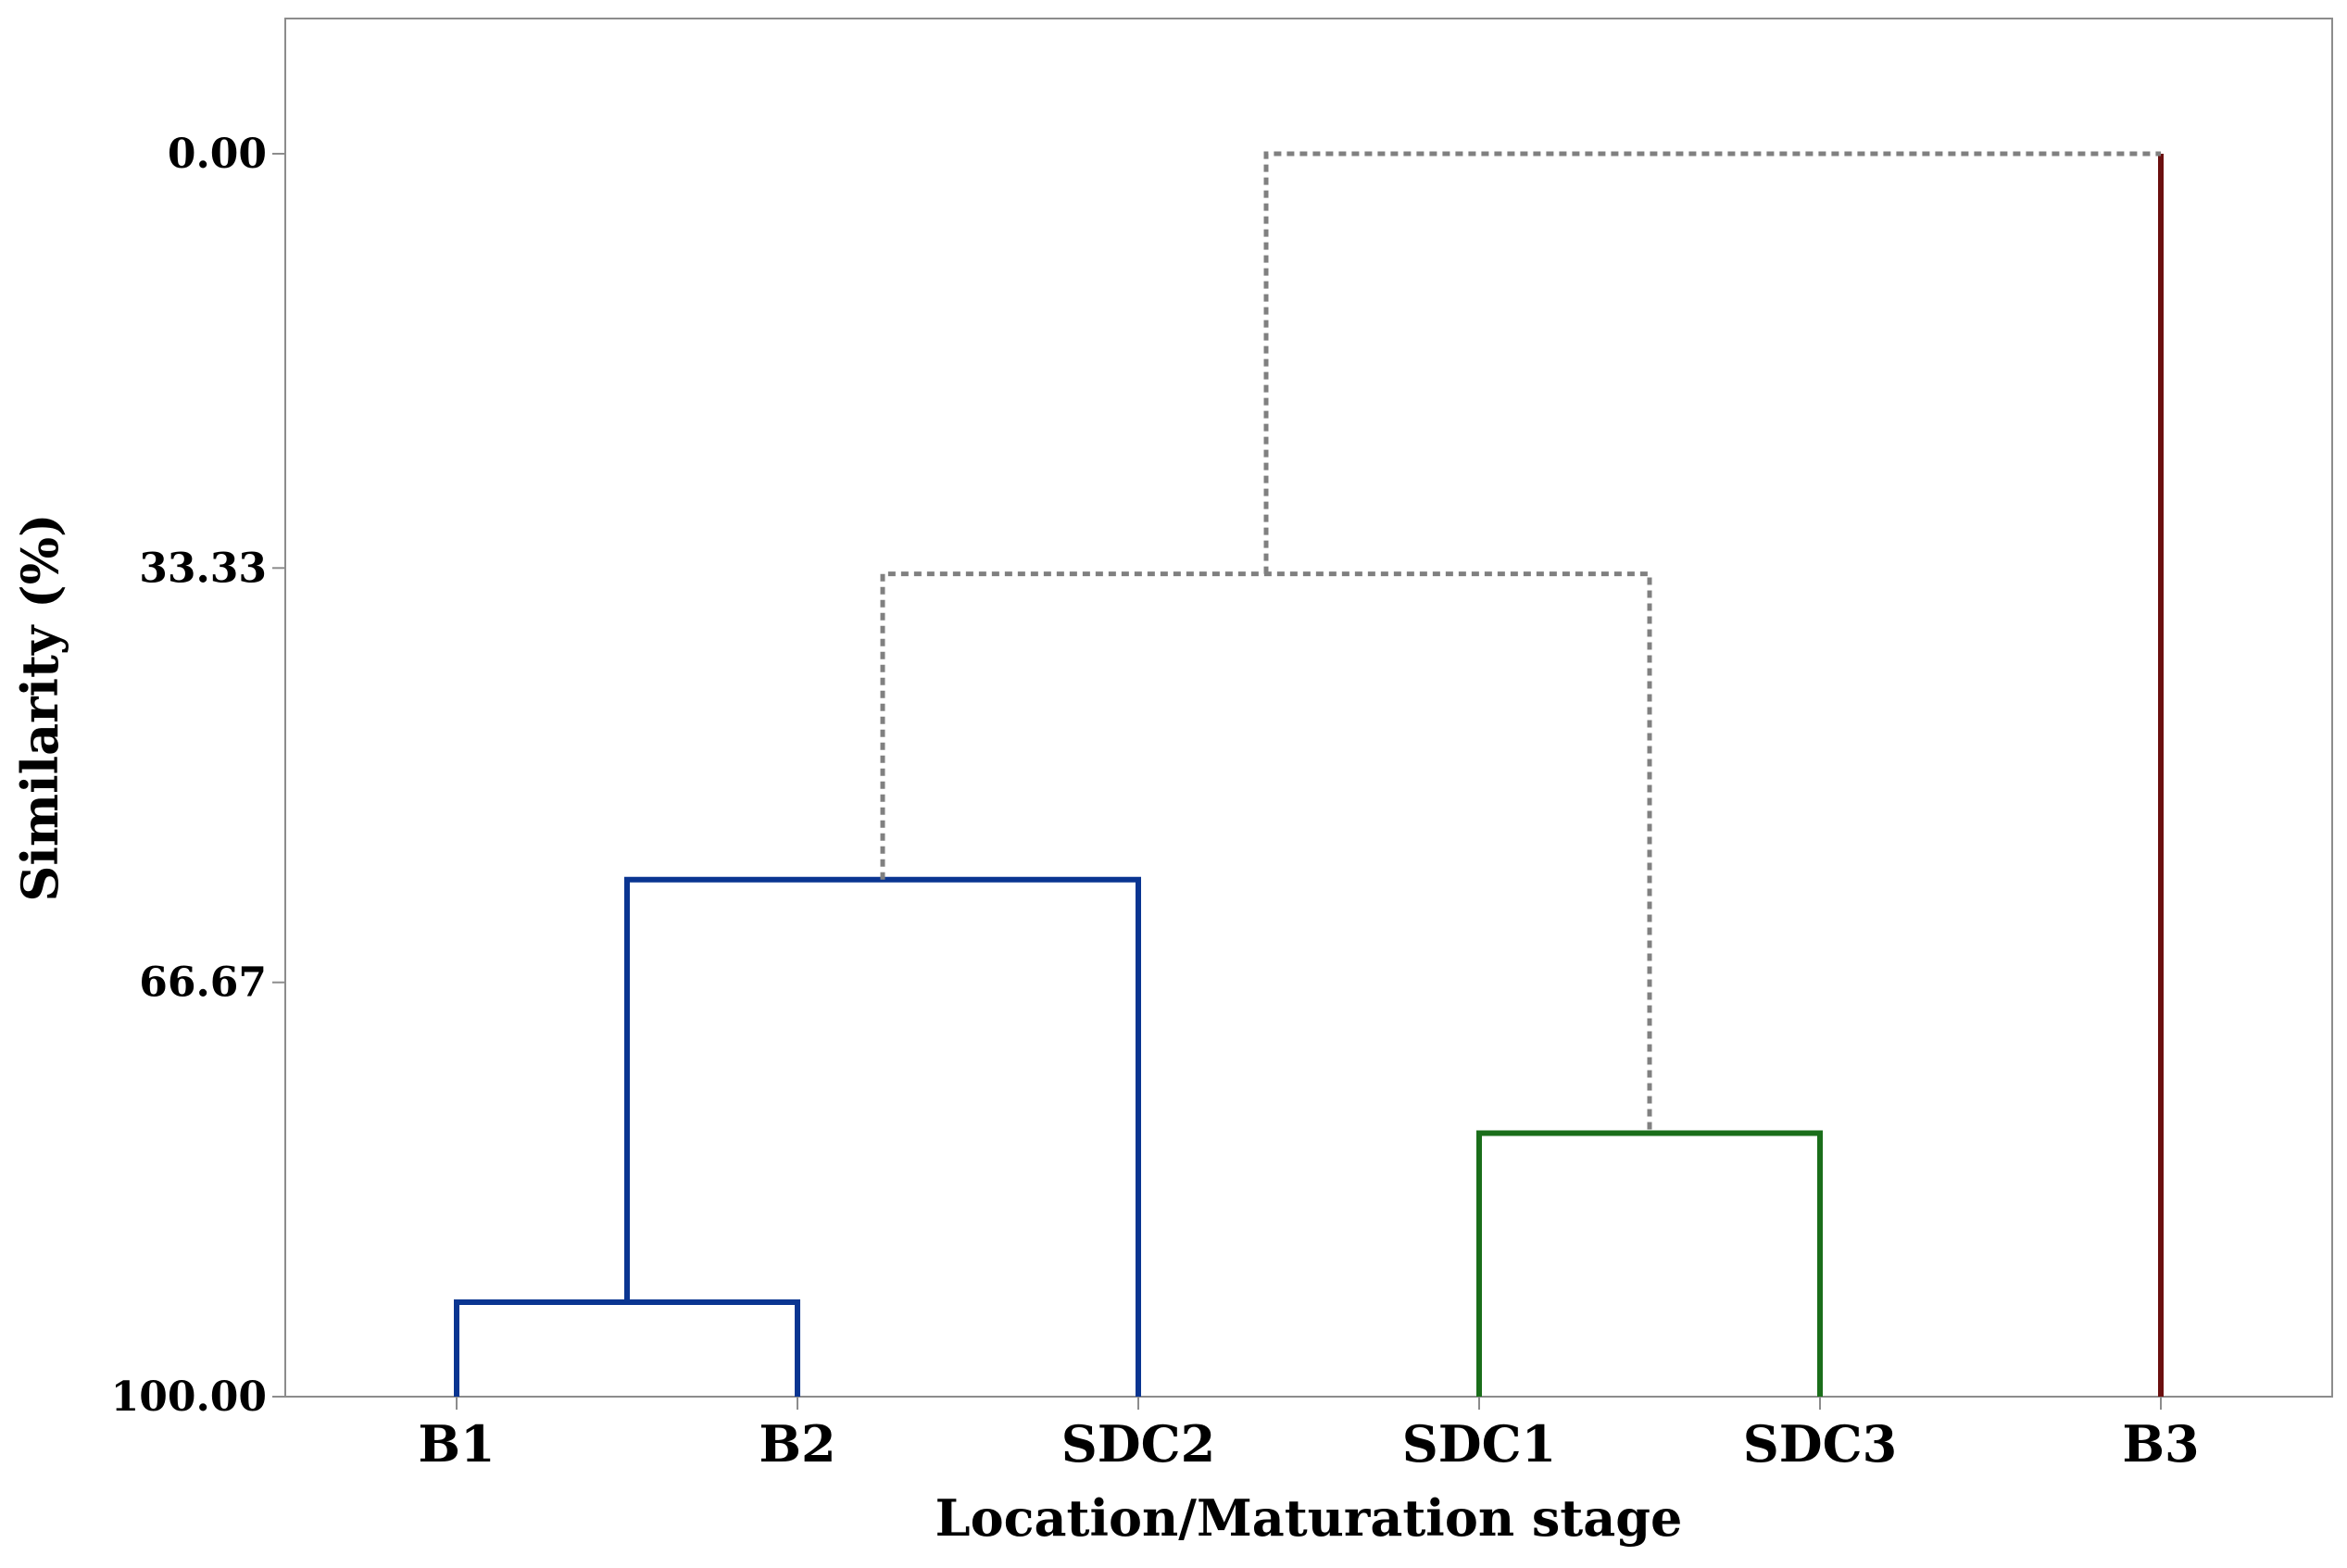 The image size is (2347, 1568). I want to click on x-axis-title: Location/Maturation stage, so click(1309, 1518).